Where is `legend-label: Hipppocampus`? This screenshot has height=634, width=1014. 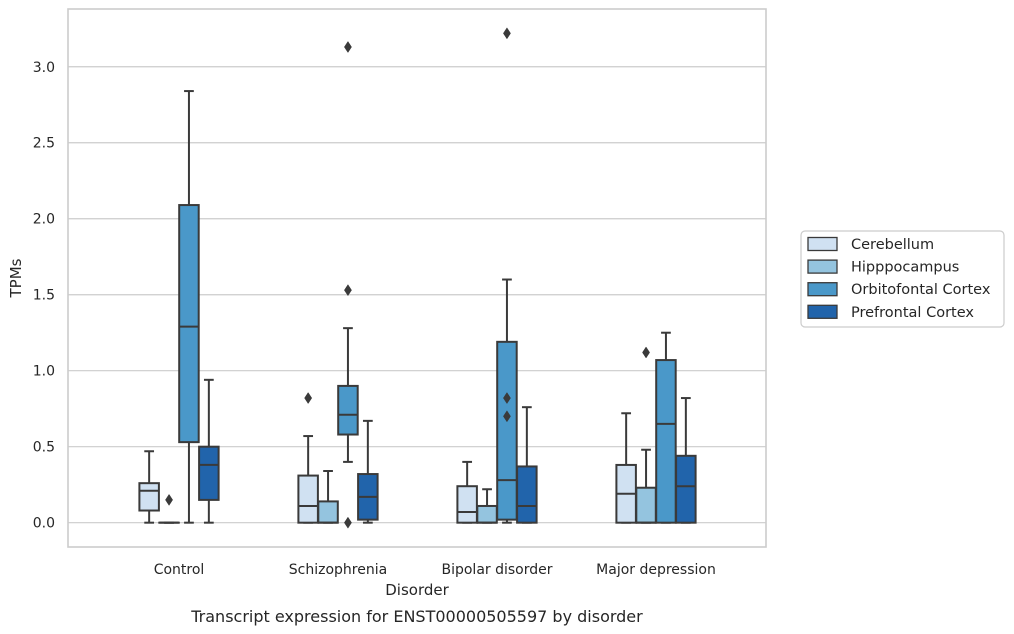
legend-label: Hipppocampus is located at coordinates (905, 268).